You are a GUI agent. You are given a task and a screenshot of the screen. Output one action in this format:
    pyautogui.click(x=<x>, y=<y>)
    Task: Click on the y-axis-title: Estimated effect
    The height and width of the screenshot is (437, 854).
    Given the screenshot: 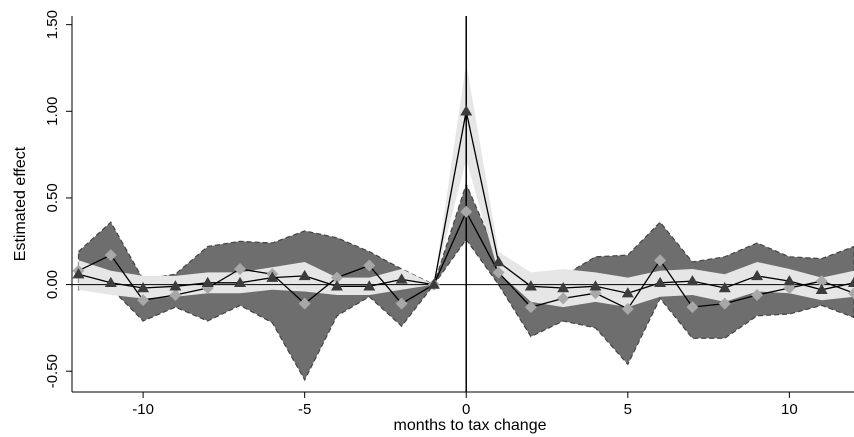 What is the action you would take?
    pyautogui.click(x=20, y=203)
    